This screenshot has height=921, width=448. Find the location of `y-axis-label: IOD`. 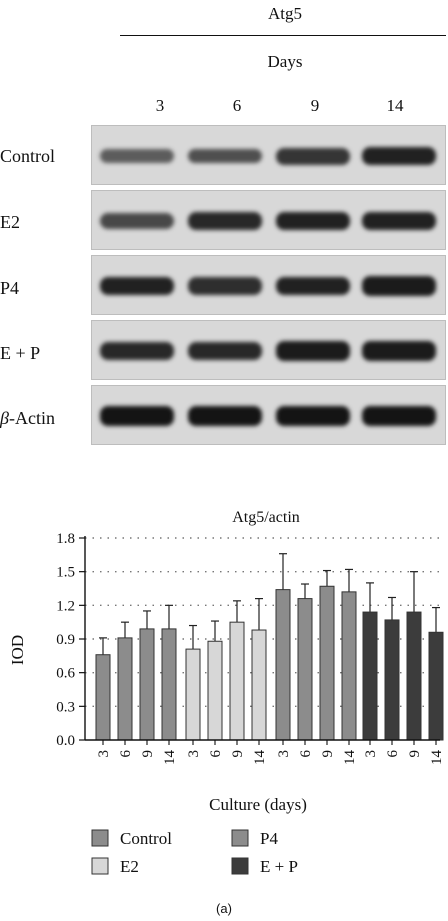

y-axis-label: IOD is located at coordinates (17, 650).